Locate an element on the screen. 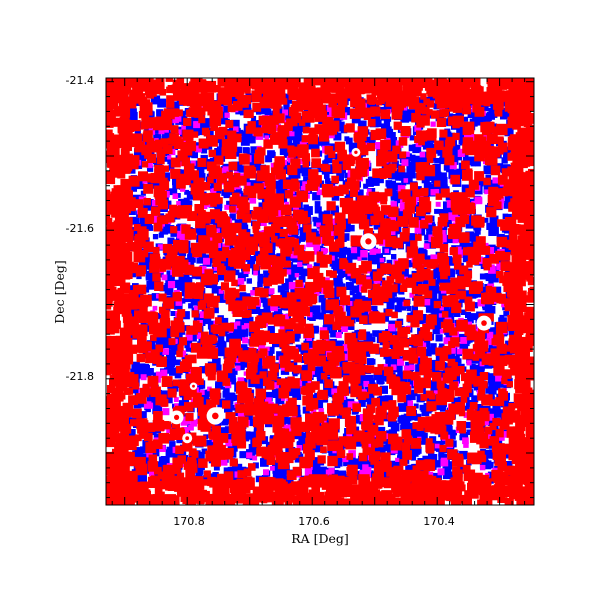 Image resolution: width=611 pixels, height=611 pixels. data-point-inner-2045 is located at coordinates (458, 271).